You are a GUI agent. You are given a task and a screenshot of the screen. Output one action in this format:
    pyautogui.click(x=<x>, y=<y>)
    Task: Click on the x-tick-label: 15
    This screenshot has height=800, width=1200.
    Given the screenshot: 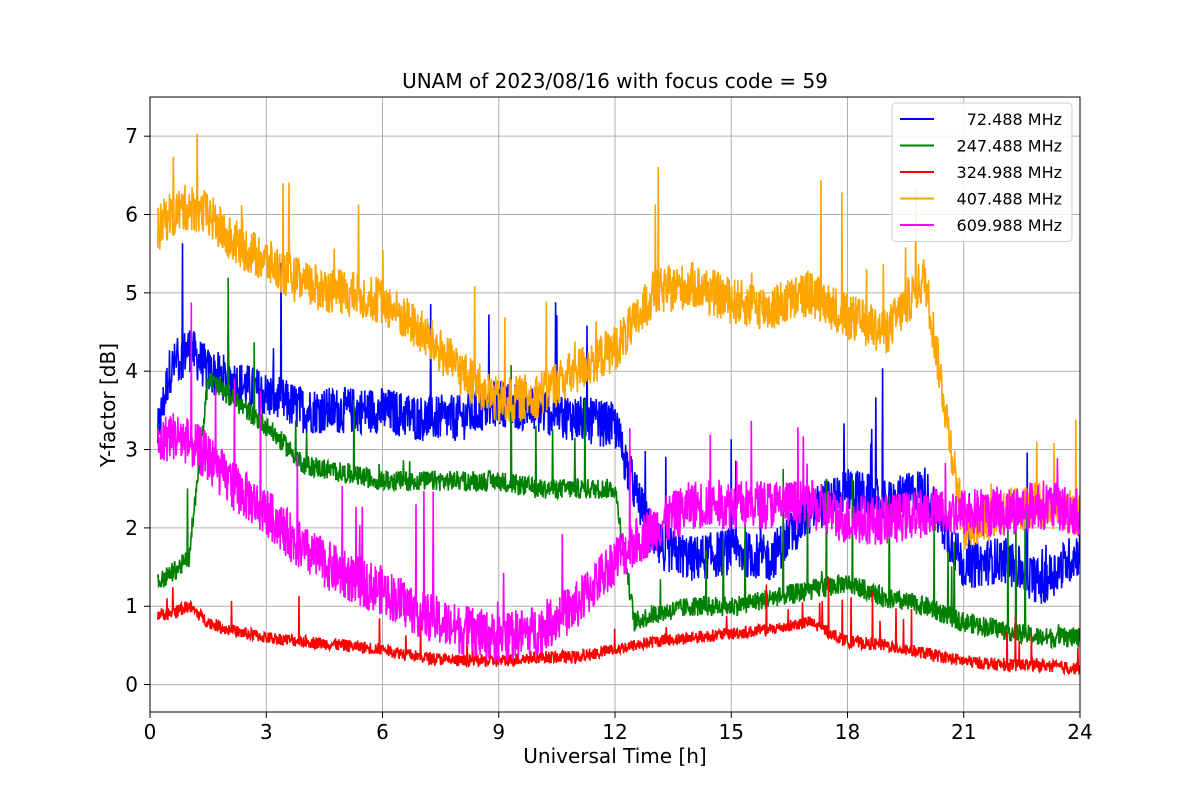 What is the action you would take?
    pyautogui.click(x=731, y=732)
    